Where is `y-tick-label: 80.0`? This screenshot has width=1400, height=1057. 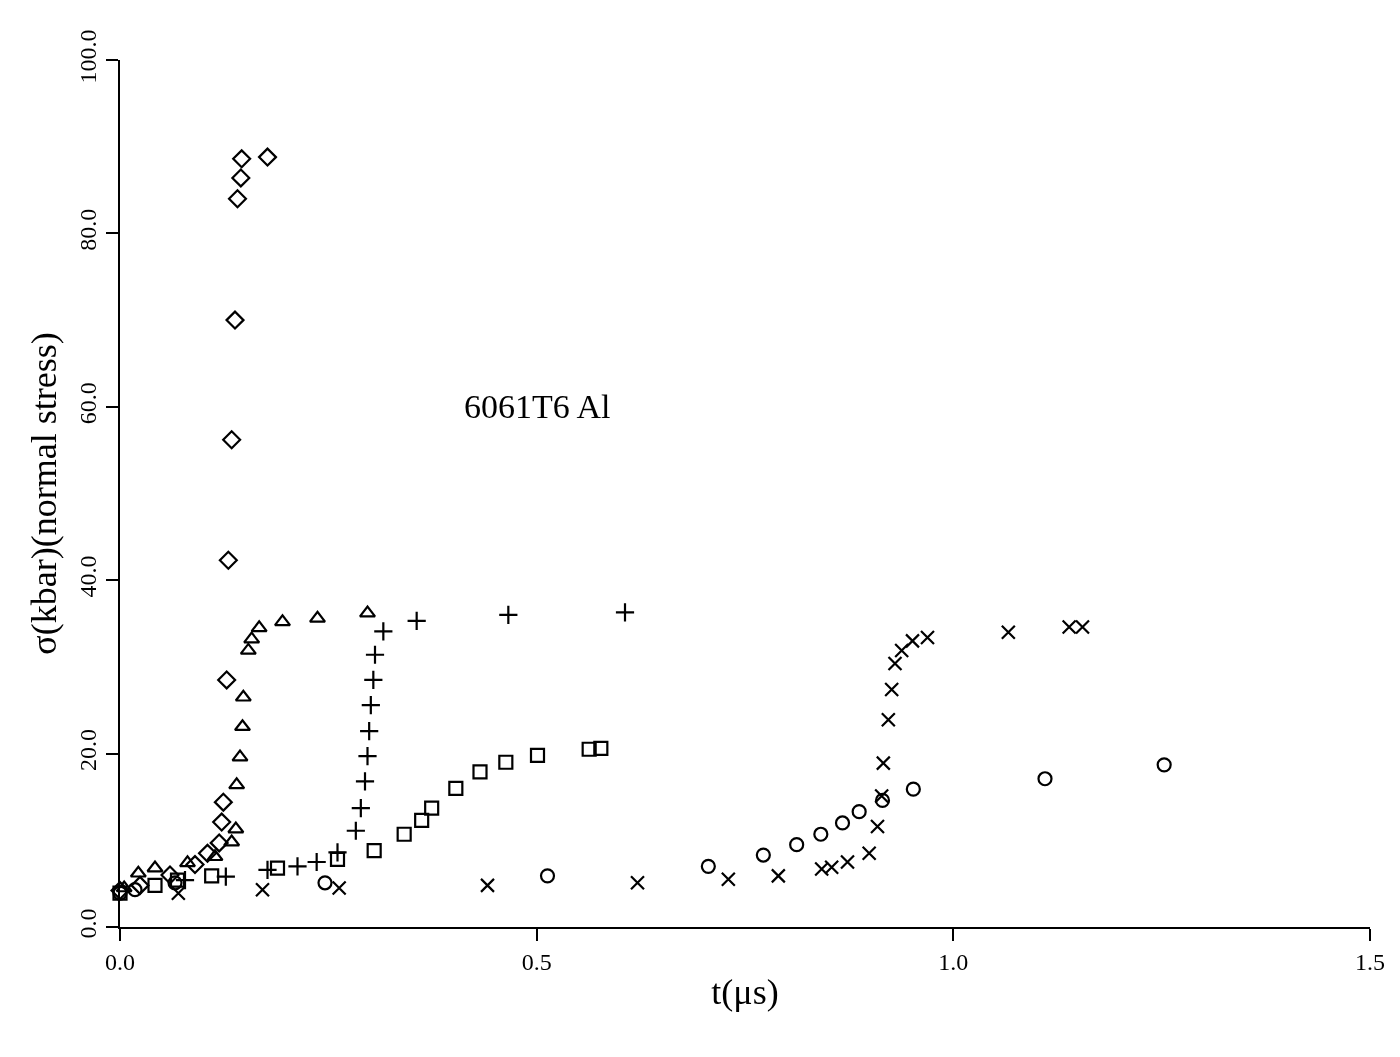
y-tick-label: 80.0 is located at coordinates (88, 229).